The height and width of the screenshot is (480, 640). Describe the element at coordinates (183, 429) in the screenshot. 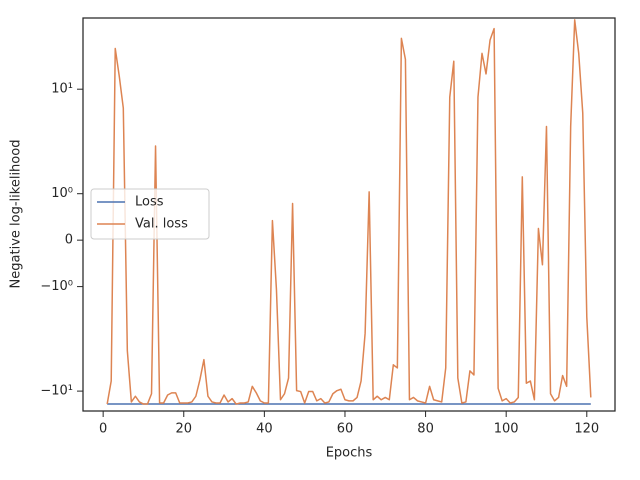

I see `x-tick-label: 20` at that location.